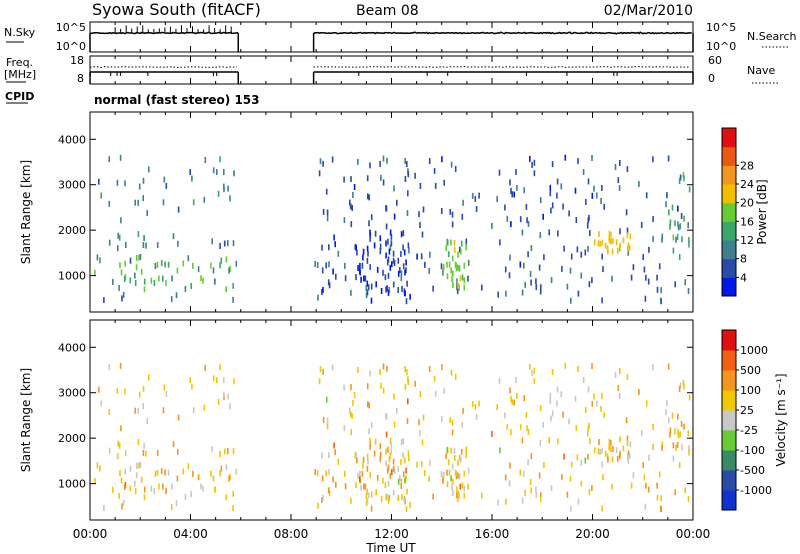 This screenshot has width=800, height=554. I want to click on colorbar-tick-label: 16, so click(747, 221).